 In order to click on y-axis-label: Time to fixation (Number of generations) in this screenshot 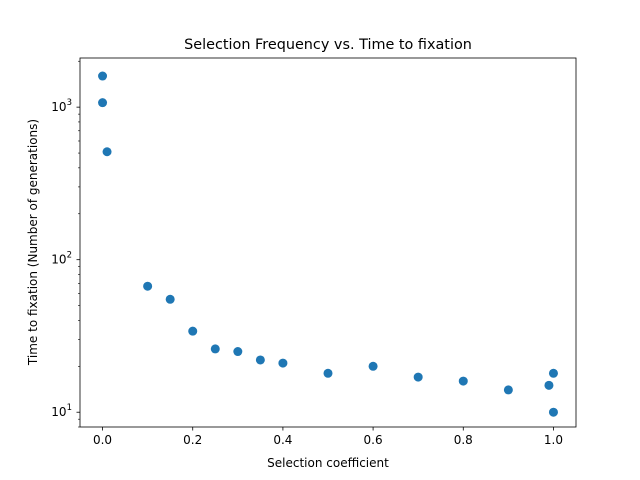, I will do `click(33, 242)`.